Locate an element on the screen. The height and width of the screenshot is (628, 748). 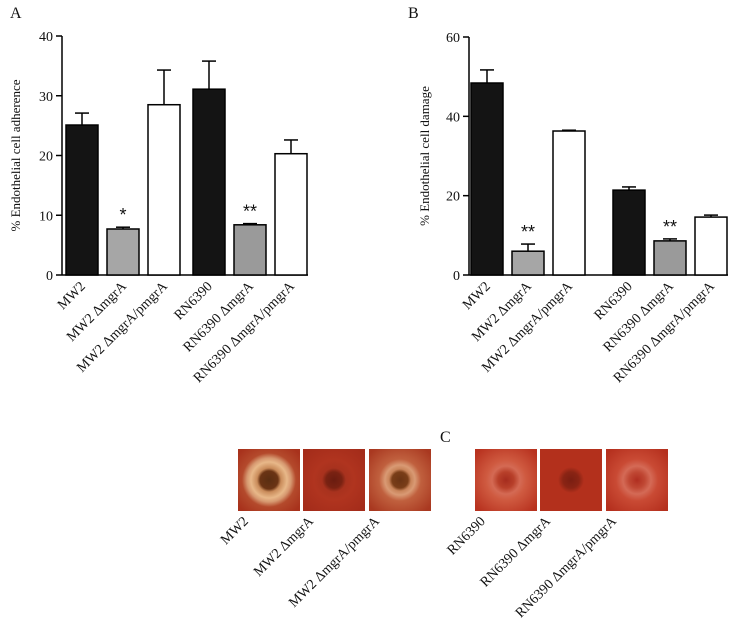
plate-label: RN6390 is located at coordinates (467, 536).